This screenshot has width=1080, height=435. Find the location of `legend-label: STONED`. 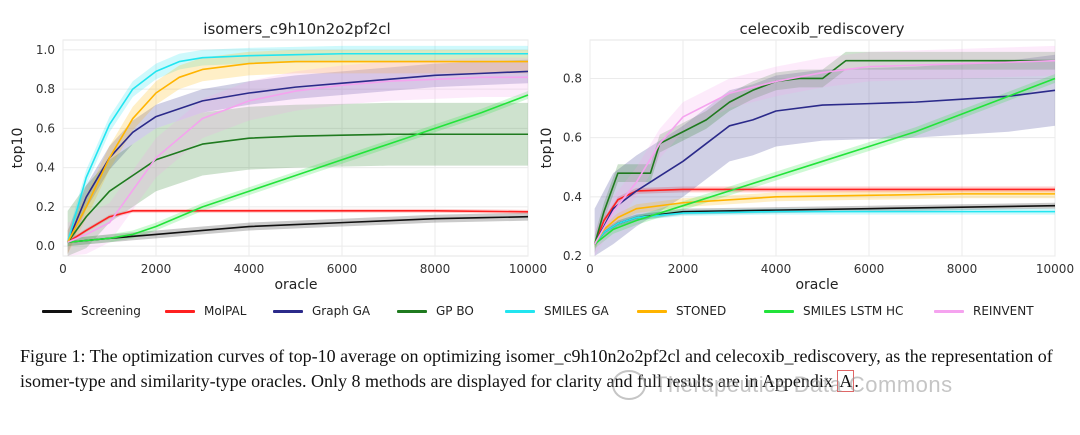

legend-label: STONED is located at coordinates (701, 311).